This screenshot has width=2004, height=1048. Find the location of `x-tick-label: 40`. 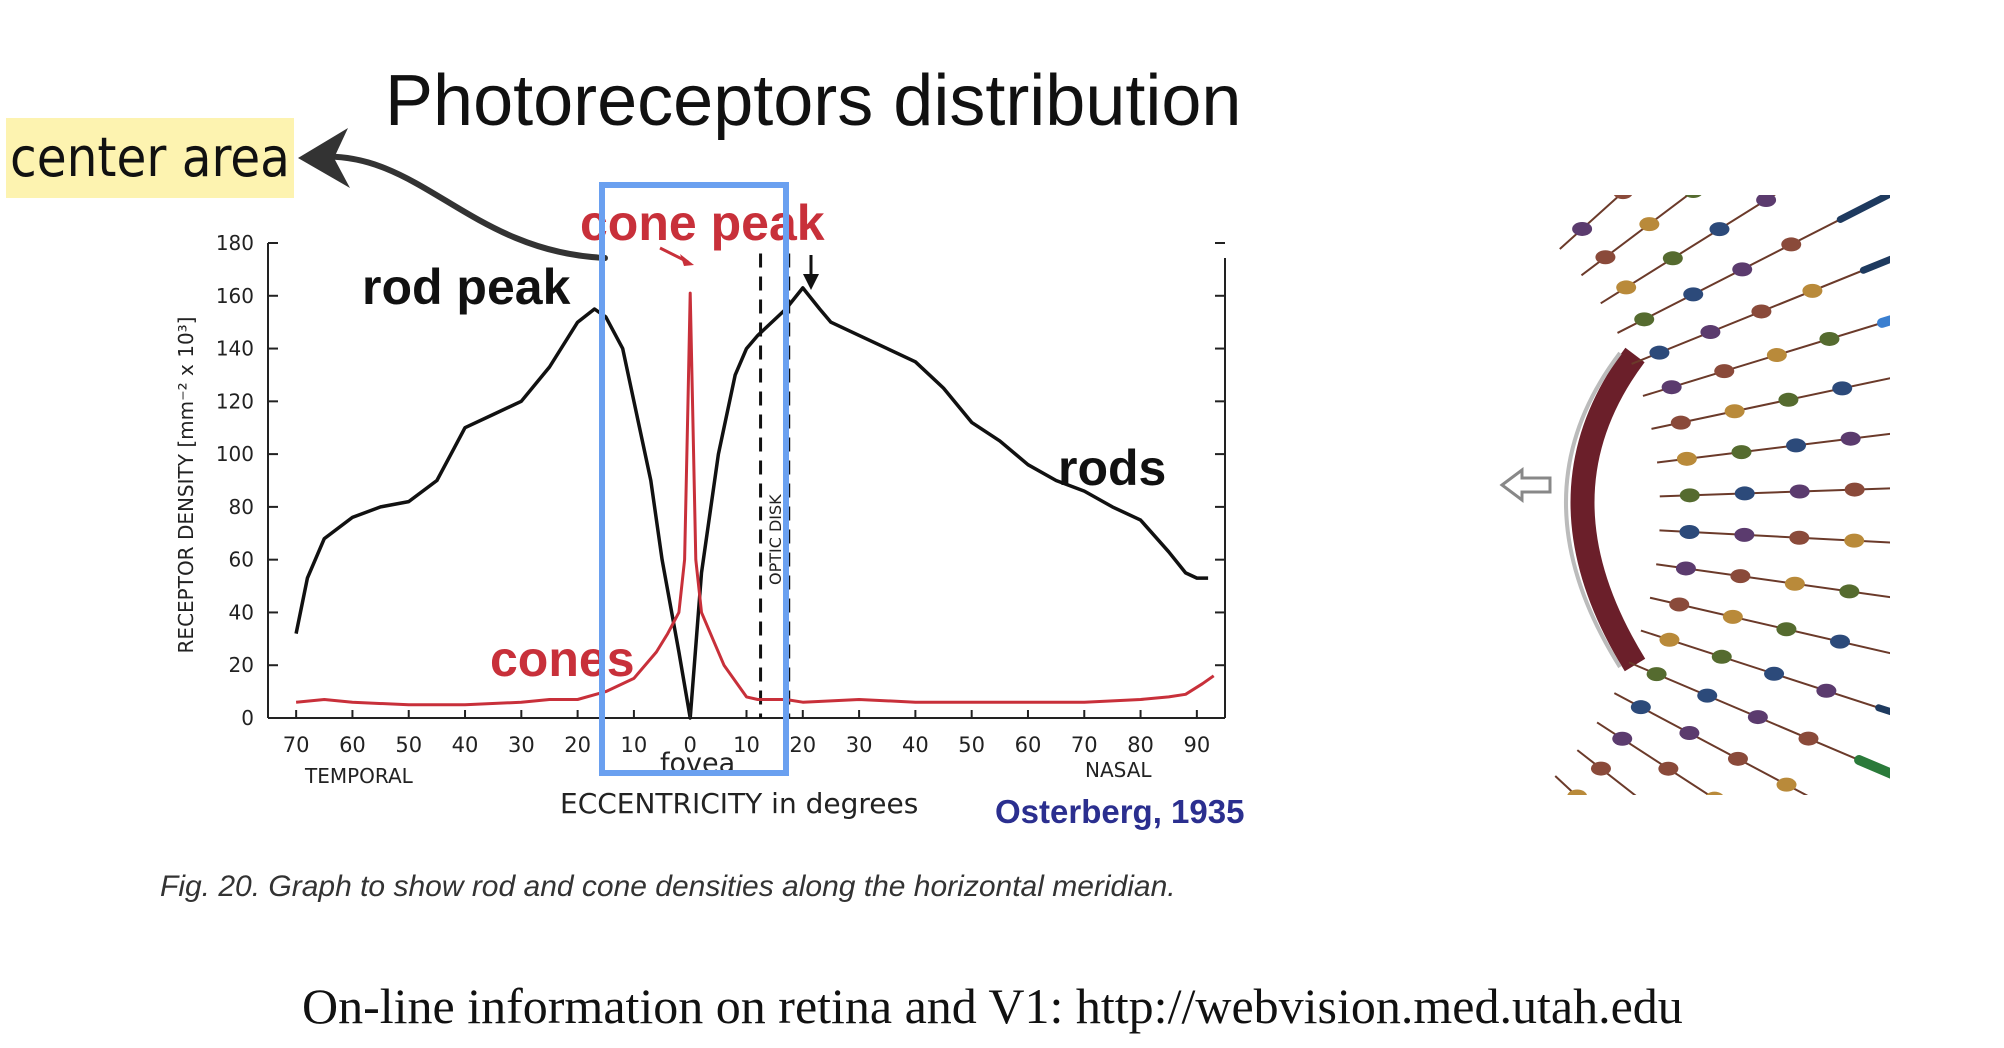

x-tick-label: 40 is located at coordinates (915, 745).